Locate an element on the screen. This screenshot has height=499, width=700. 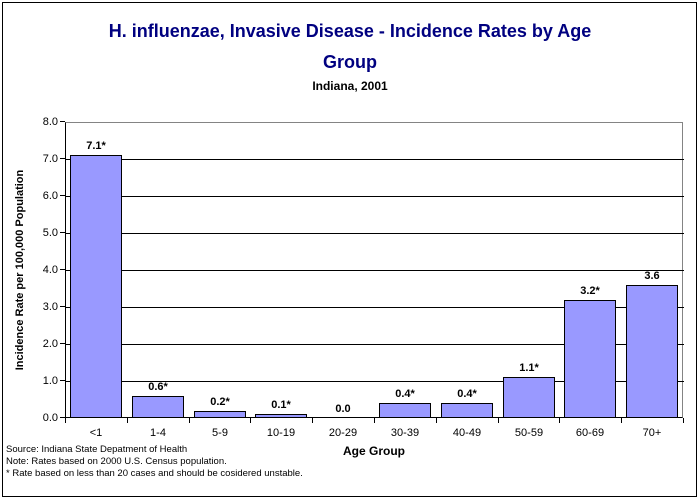
bar-value-label: 0.6* is located at coordinates (158, 387).